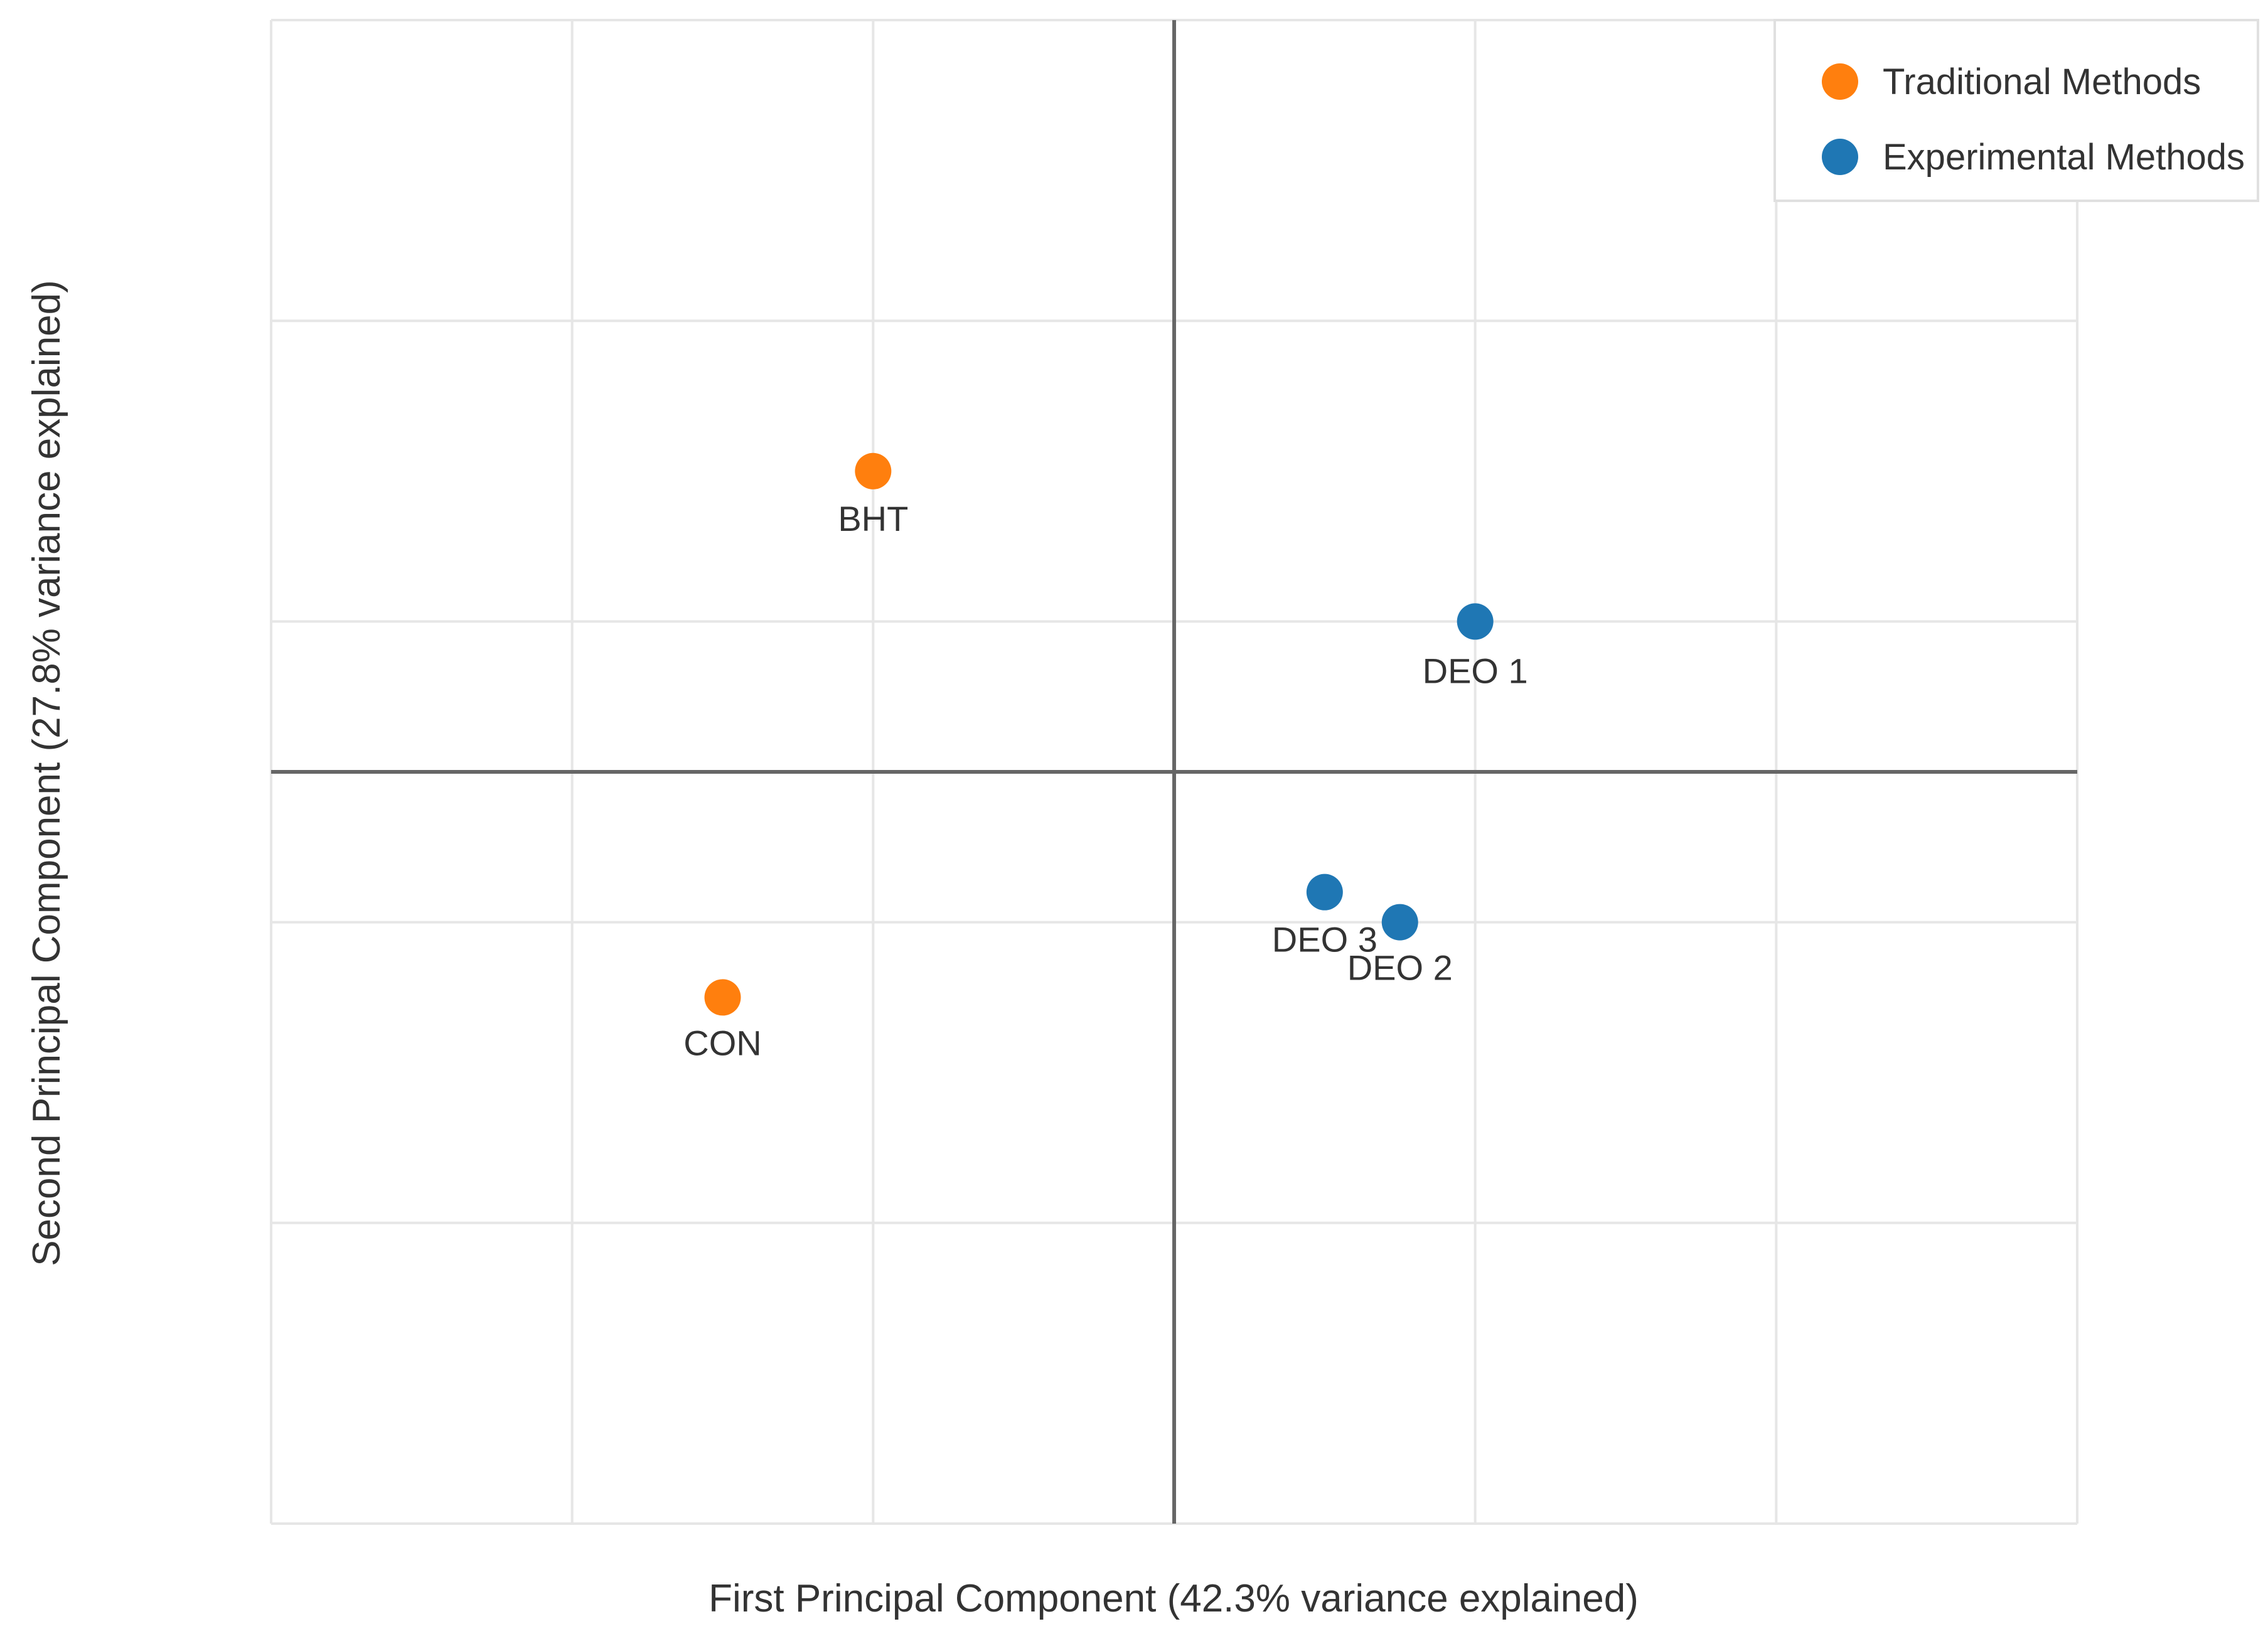  I want to click on point-label-con: CON, so click(722, 1043).